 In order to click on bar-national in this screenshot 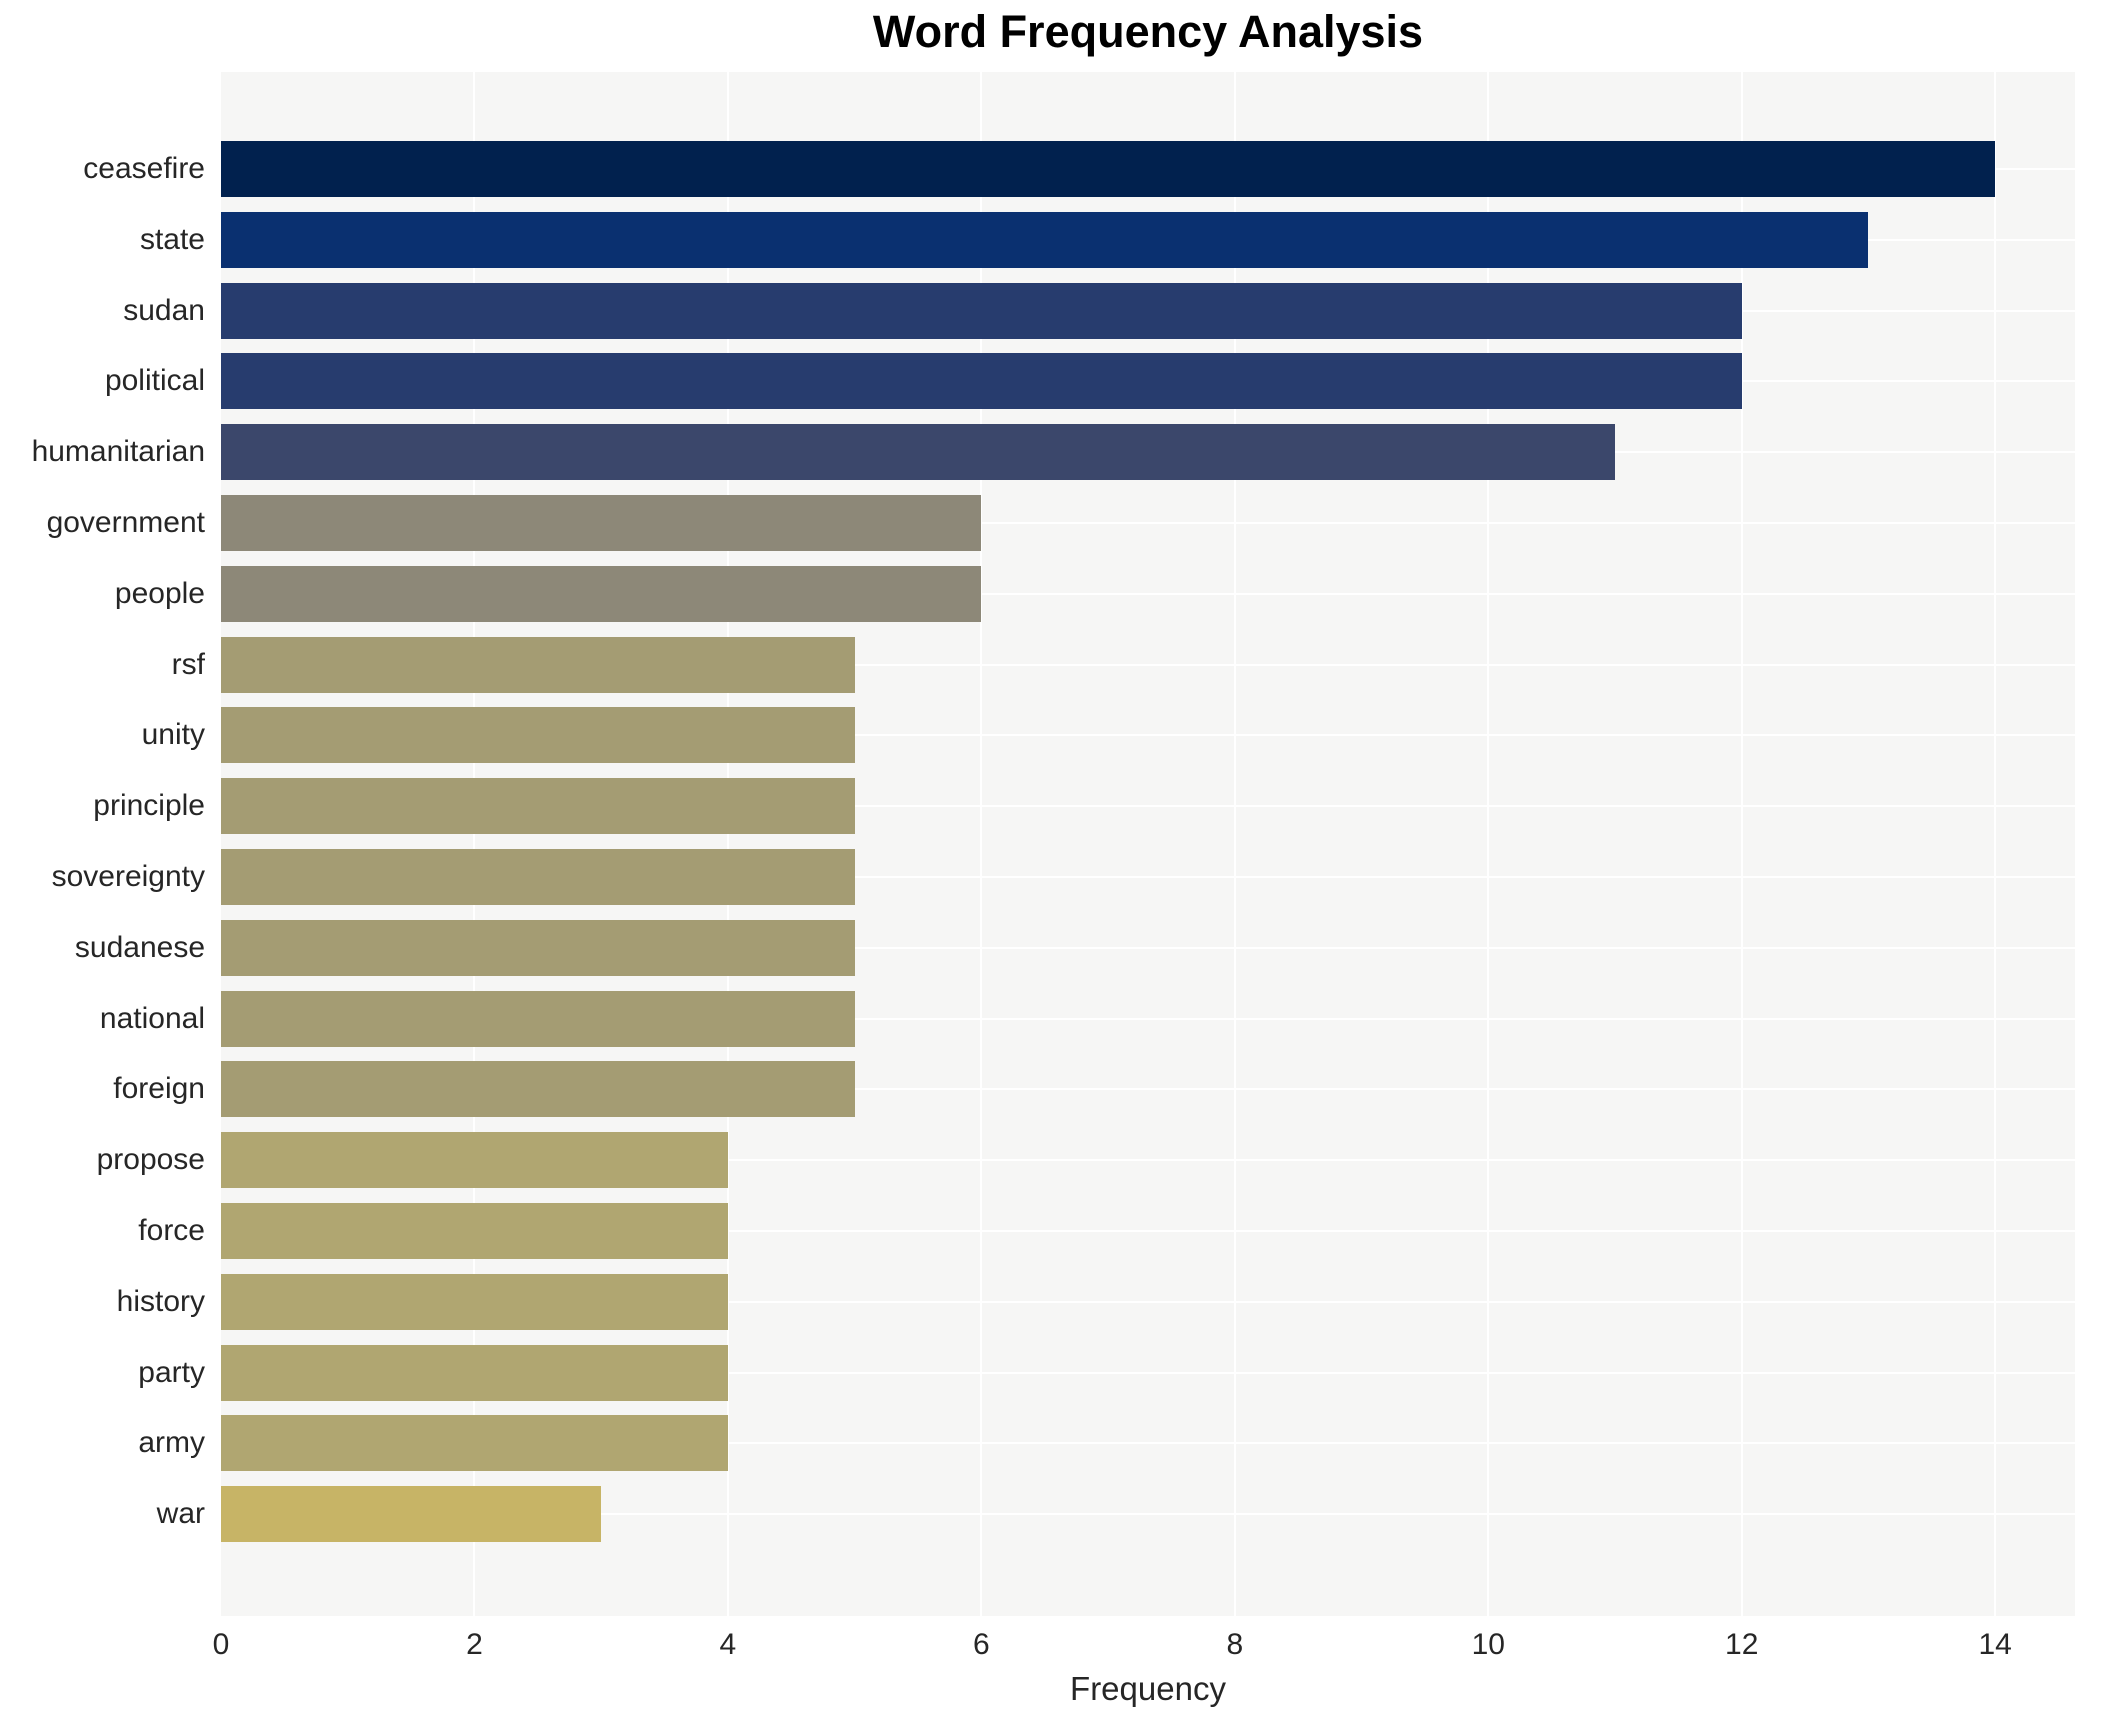, I will do `click(538, 1018)`.